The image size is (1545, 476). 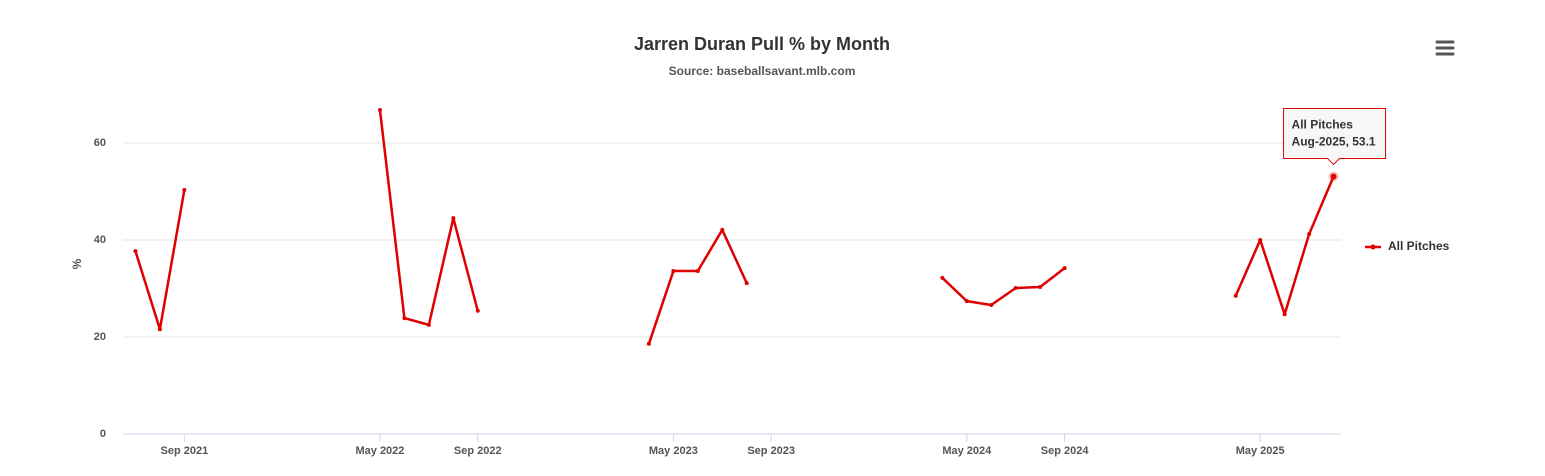 I want to click on x-tick-label: Sep 2024, so click(x=1065, y=451).